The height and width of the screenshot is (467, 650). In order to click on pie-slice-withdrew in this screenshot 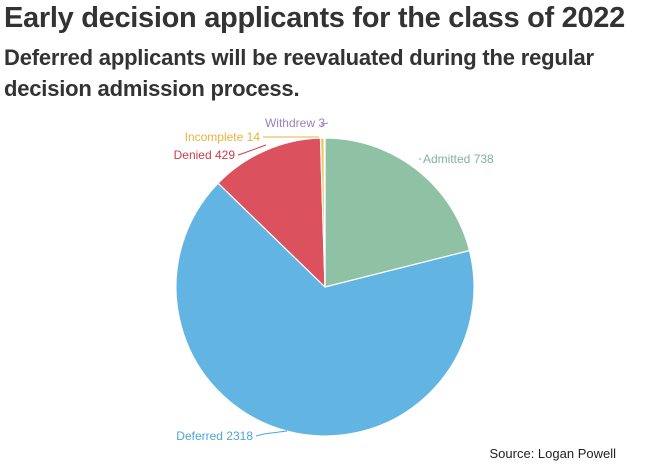, I will do `click(324, 212)`.